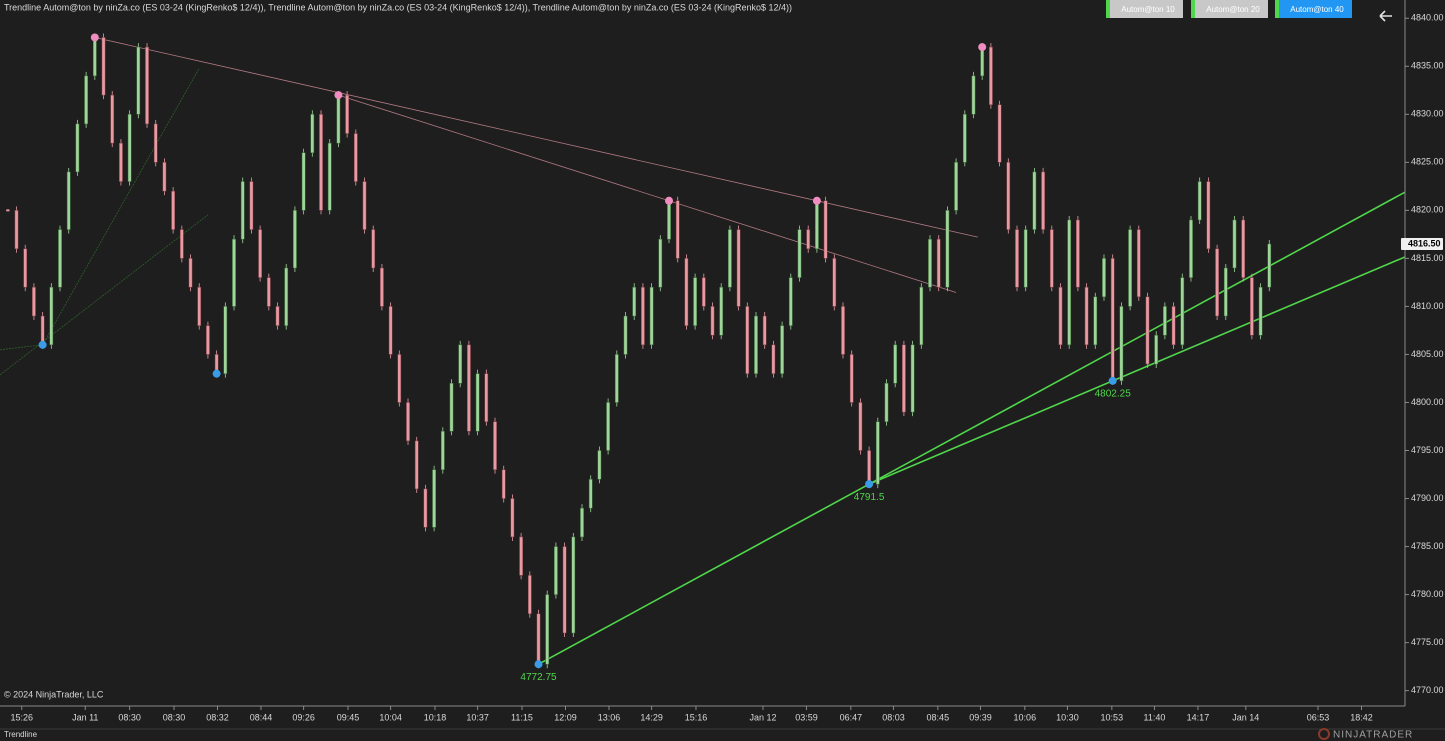 This screenshot has width=1445, height=741. What do you see at coordinates (980, 717) in the screenshot?
I see `x-tick-label: 09:39` at bounding box center [980, 717].